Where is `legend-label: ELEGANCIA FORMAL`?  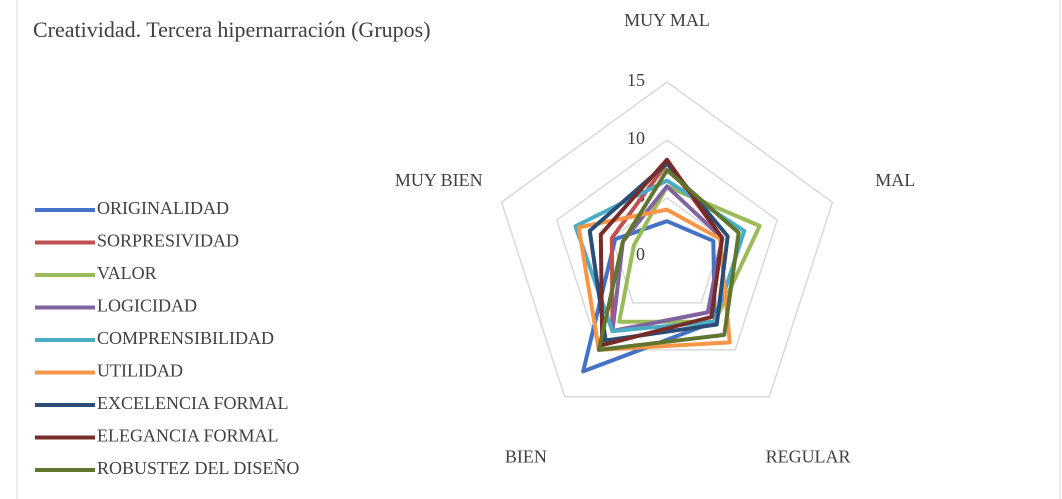 legend-label: ELEGANCIA FORMAL is located at coordinates (188, 436).